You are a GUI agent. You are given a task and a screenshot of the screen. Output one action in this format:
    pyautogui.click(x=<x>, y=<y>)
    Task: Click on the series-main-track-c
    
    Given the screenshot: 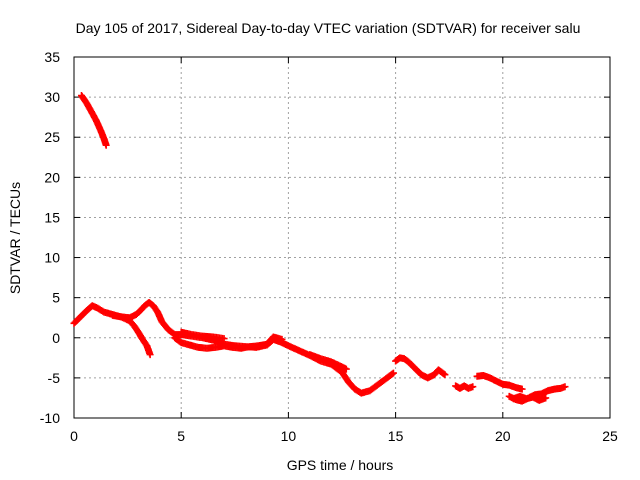 What is the action you would take?
    pyautogui.click(x=228, y=342)
    